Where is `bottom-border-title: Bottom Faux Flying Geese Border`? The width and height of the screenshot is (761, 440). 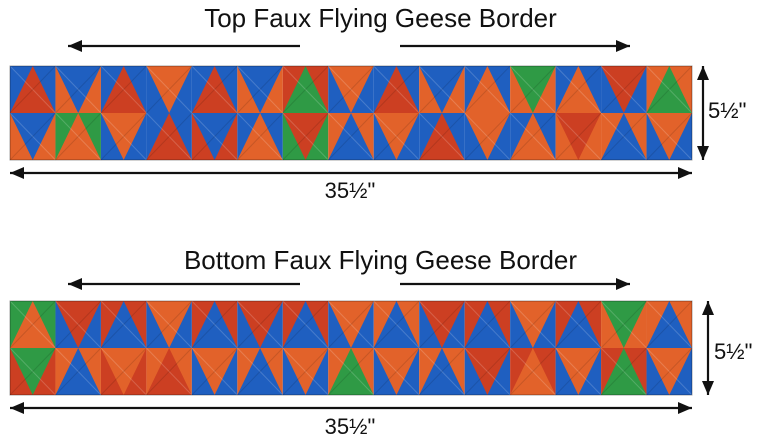 bottom-border-title: Bottom Faux Flying Geese Border is located at coordinates (380, 260).